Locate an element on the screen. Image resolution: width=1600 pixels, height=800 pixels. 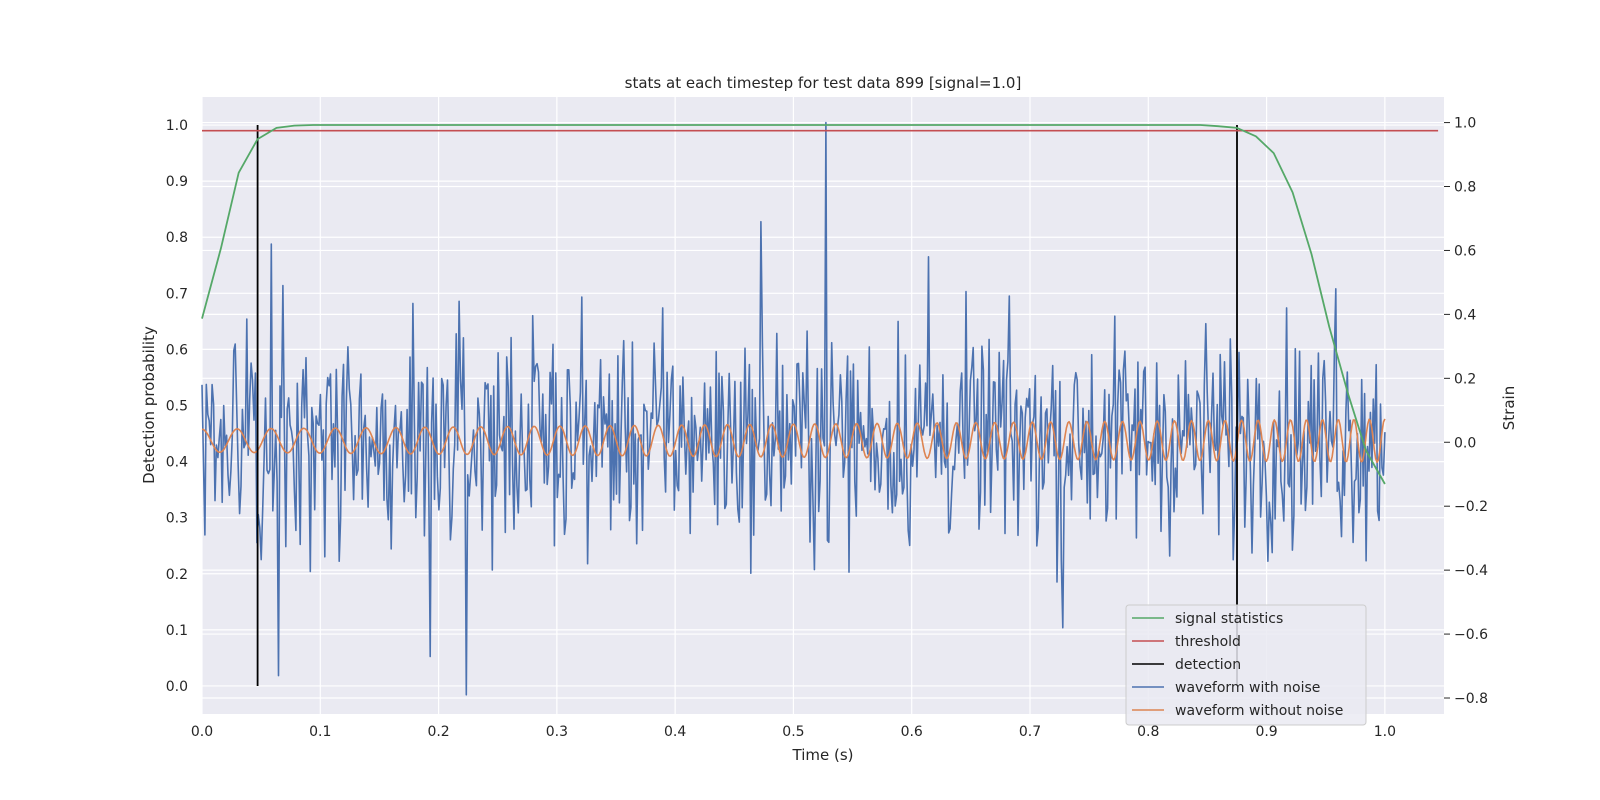
x-tick-label: 0.2 is located at coordinates (438, 732).